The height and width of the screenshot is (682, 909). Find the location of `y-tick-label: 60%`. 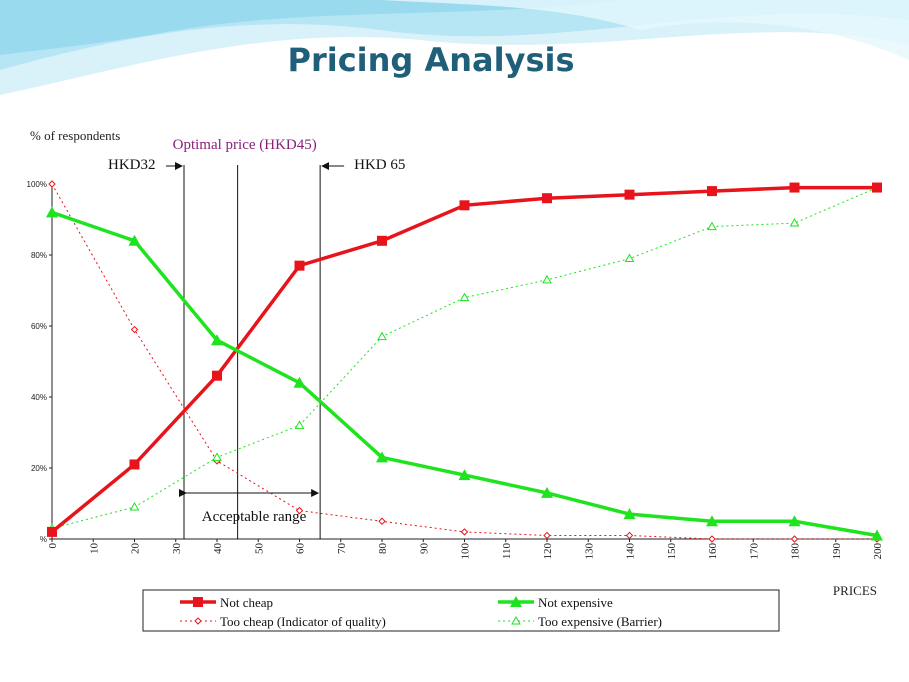

y-tick-label: 60% is located at coordinates (39, 326).